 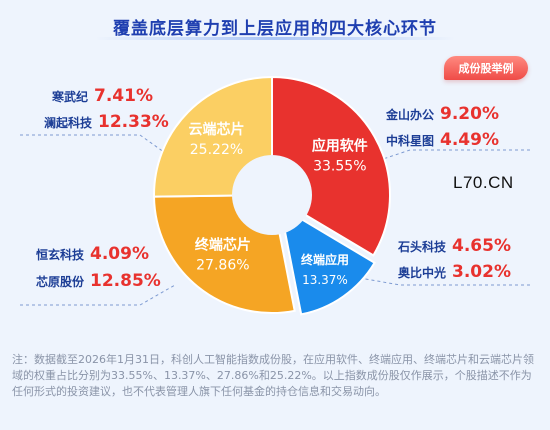 I want to click on company-verisilicon: 芯原股份 12.85%, so click(x=98, y=281).